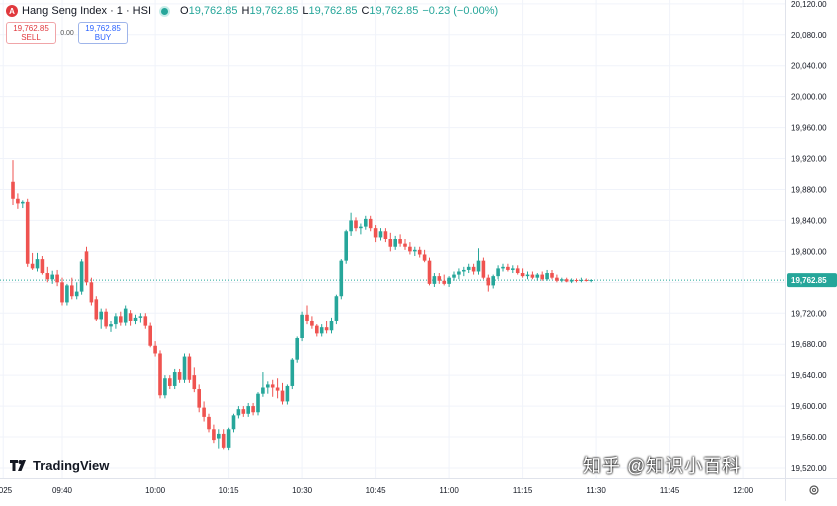 The image size is (837, 506). I want to click on buy-price: 19,762.85, so click(103, 28).